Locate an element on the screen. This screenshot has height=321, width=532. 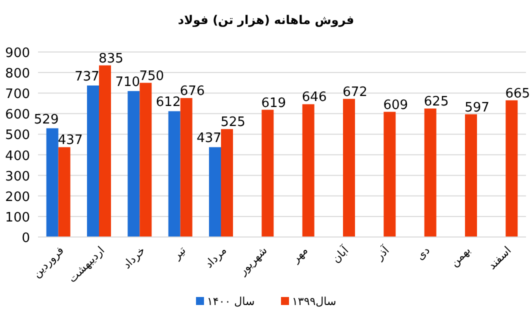
x-tick-label: بهمن is located at coordinates (461, 257).